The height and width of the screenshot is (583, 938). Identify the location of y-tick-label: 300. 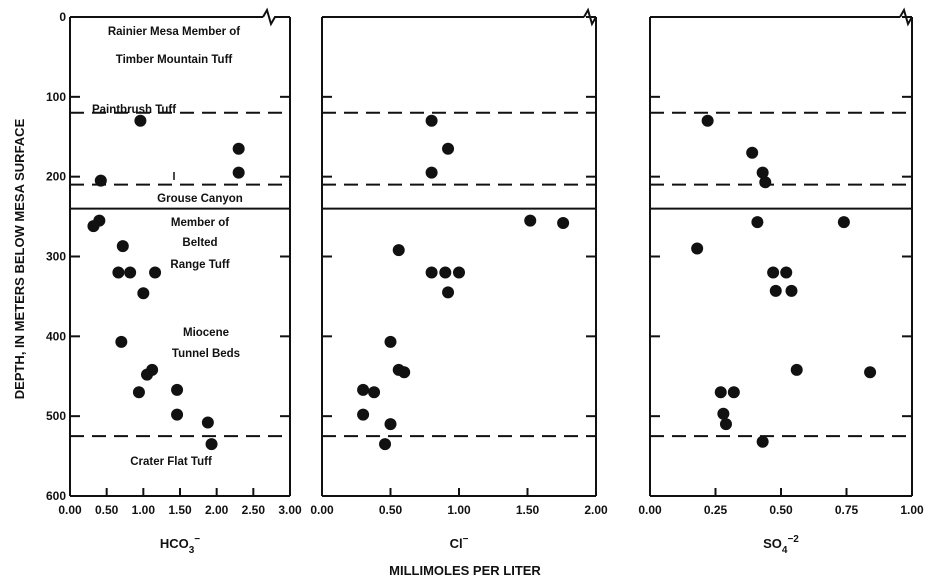
(56, 257).